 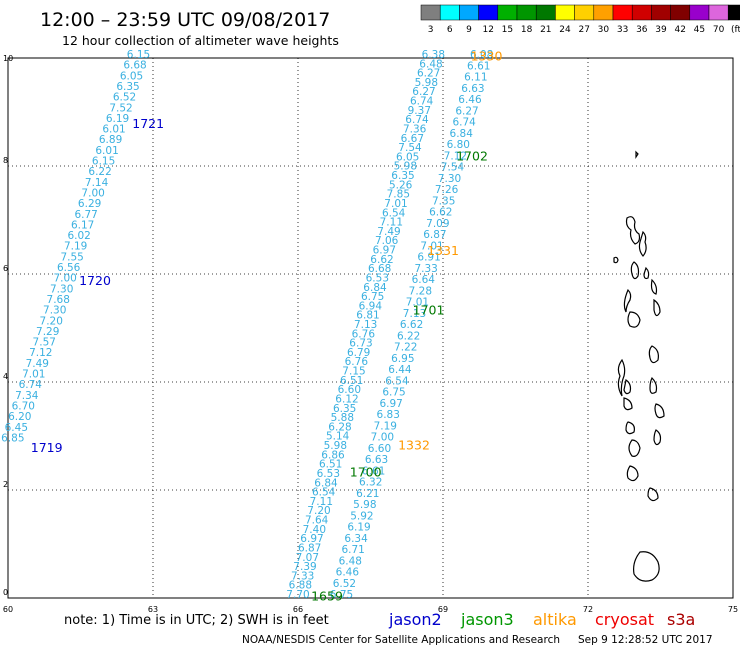 I want to click on wave-height-value: 7.12, so click(x=40, y=353).